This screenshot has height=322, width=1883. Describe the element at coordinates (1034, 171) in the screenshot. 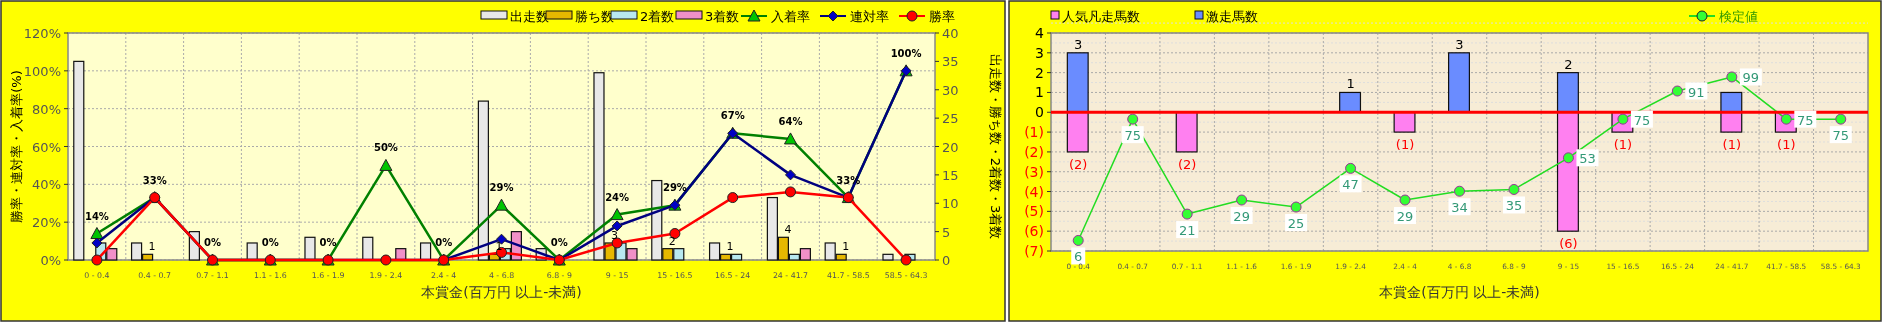

I see `y-tick-label: (3)` at that location.